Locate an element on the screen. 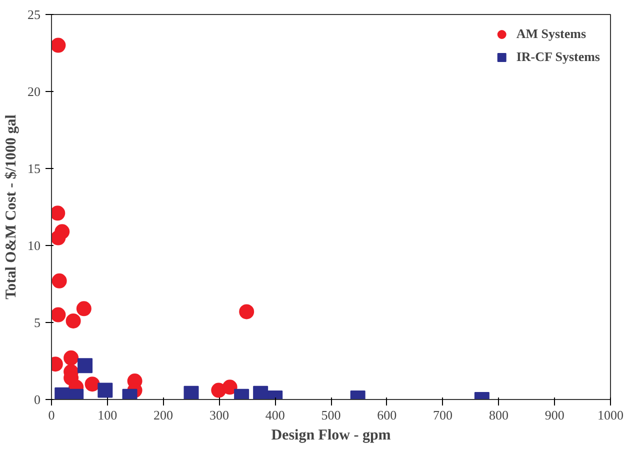  x-tick-label: 800 is located at coordinates (498, 415).